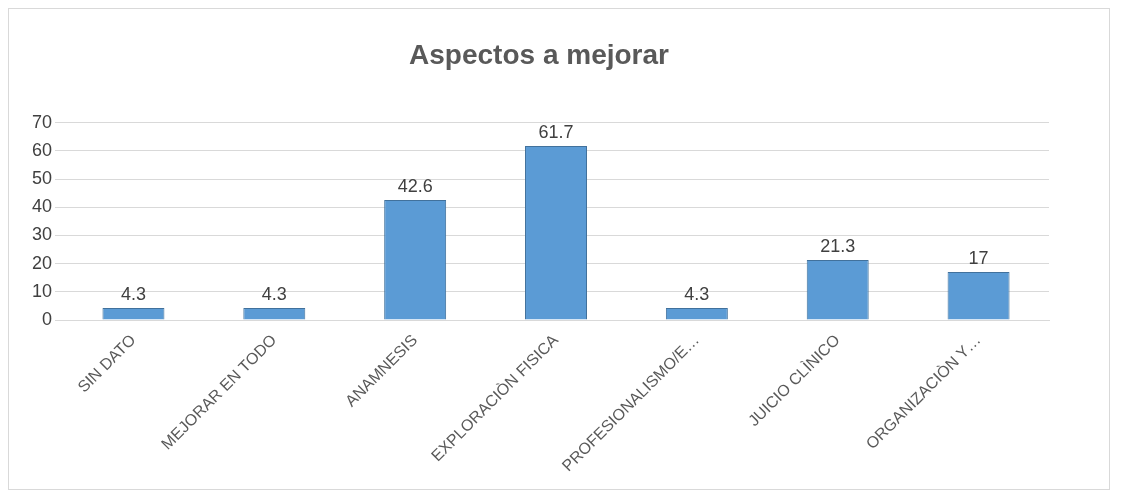 This screenshot has height=500, width=1125. What do you see at coordinates (415, 185) in the screenshot?
I see `data-label: 42.6` at bounding box center [415, 185].